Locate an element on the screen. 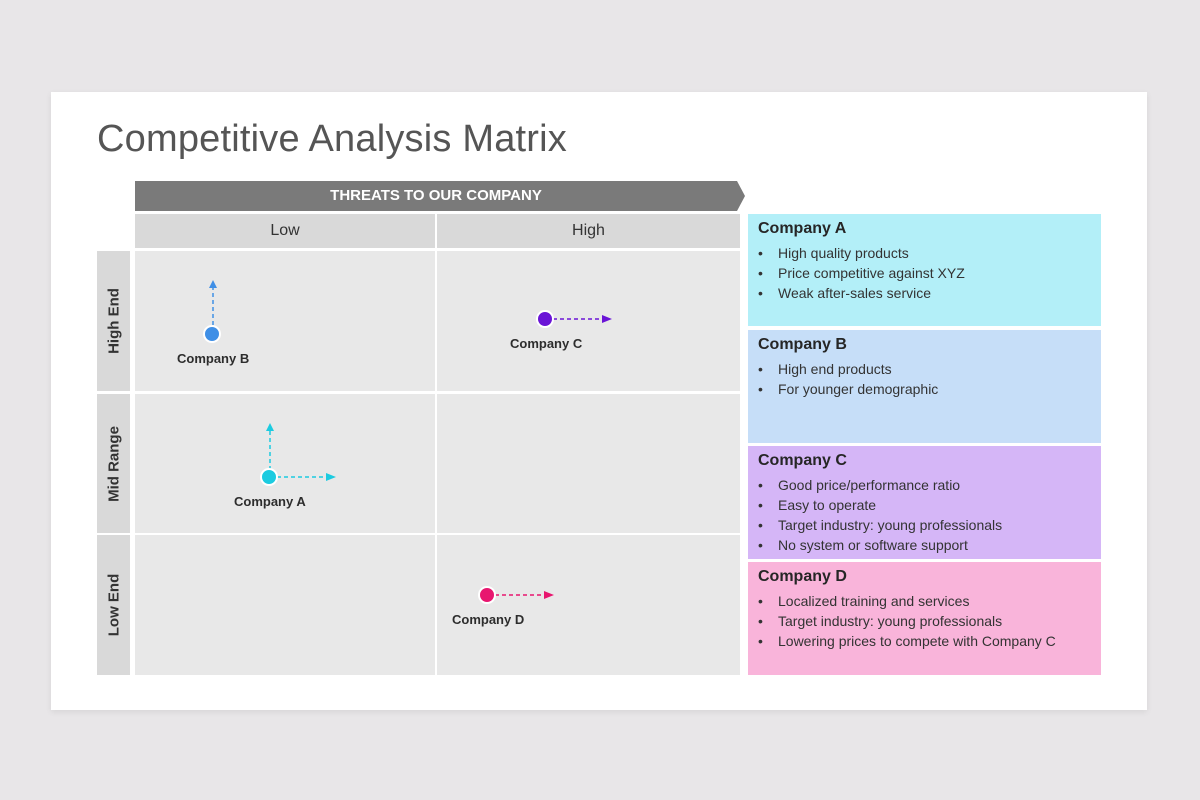  banner-label: THREATS TO OUR COMPANY is located at coordinates (436, 195).